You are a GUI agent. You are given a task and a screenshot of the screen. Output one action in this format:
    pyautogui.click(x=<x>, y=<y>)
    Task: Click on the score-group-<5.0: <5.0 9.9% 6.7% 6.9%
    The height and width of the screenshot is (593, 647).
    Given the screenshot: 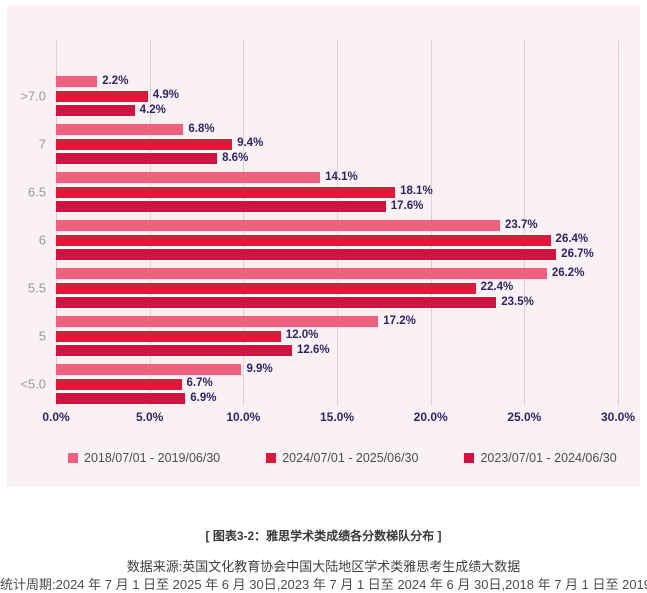 What is the action you would take?
    pyautogui.click(x=319, y=384)
    